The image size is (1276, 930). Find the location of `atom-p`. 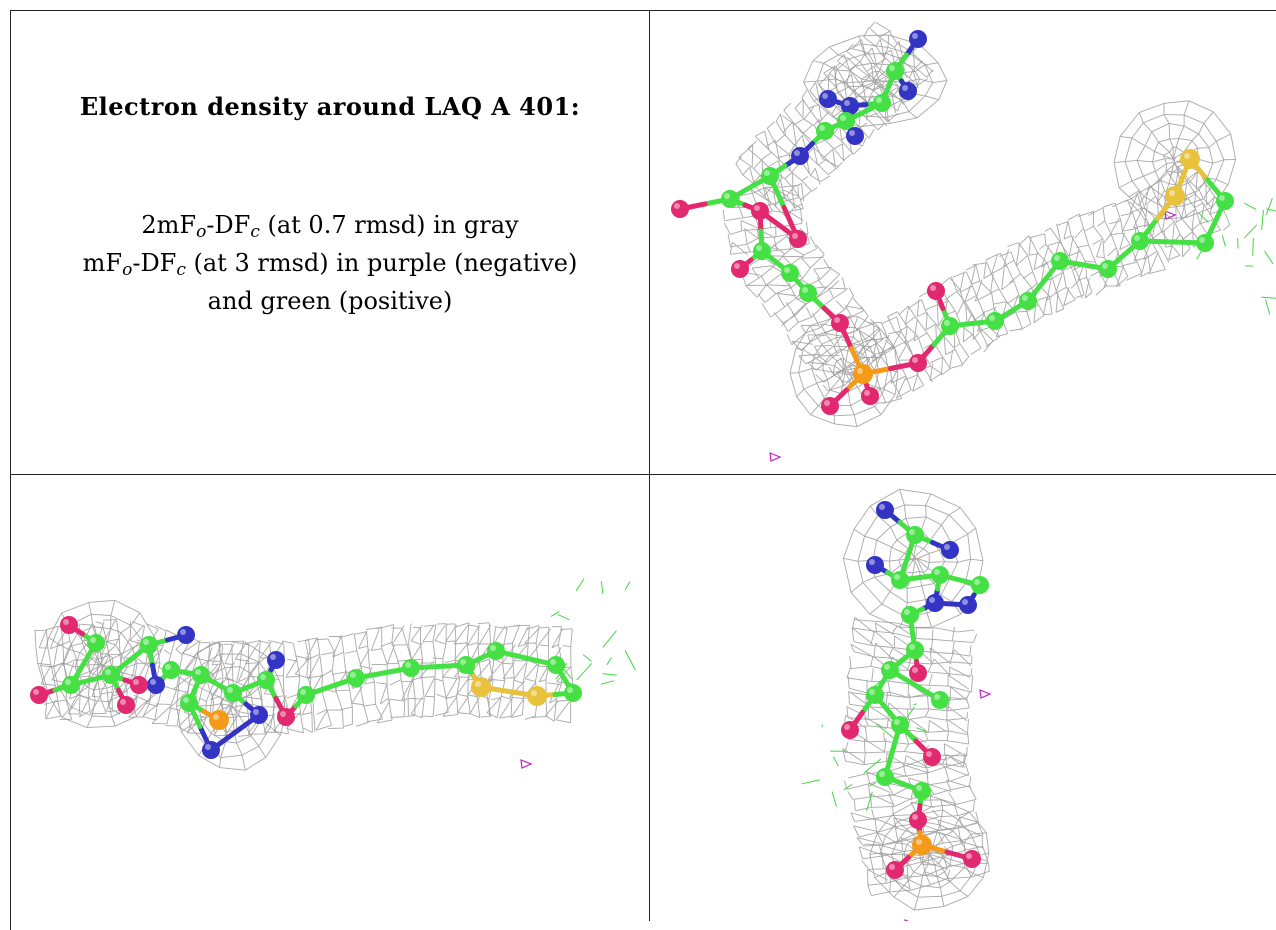

atom-p is located at coordinates (922, 845).